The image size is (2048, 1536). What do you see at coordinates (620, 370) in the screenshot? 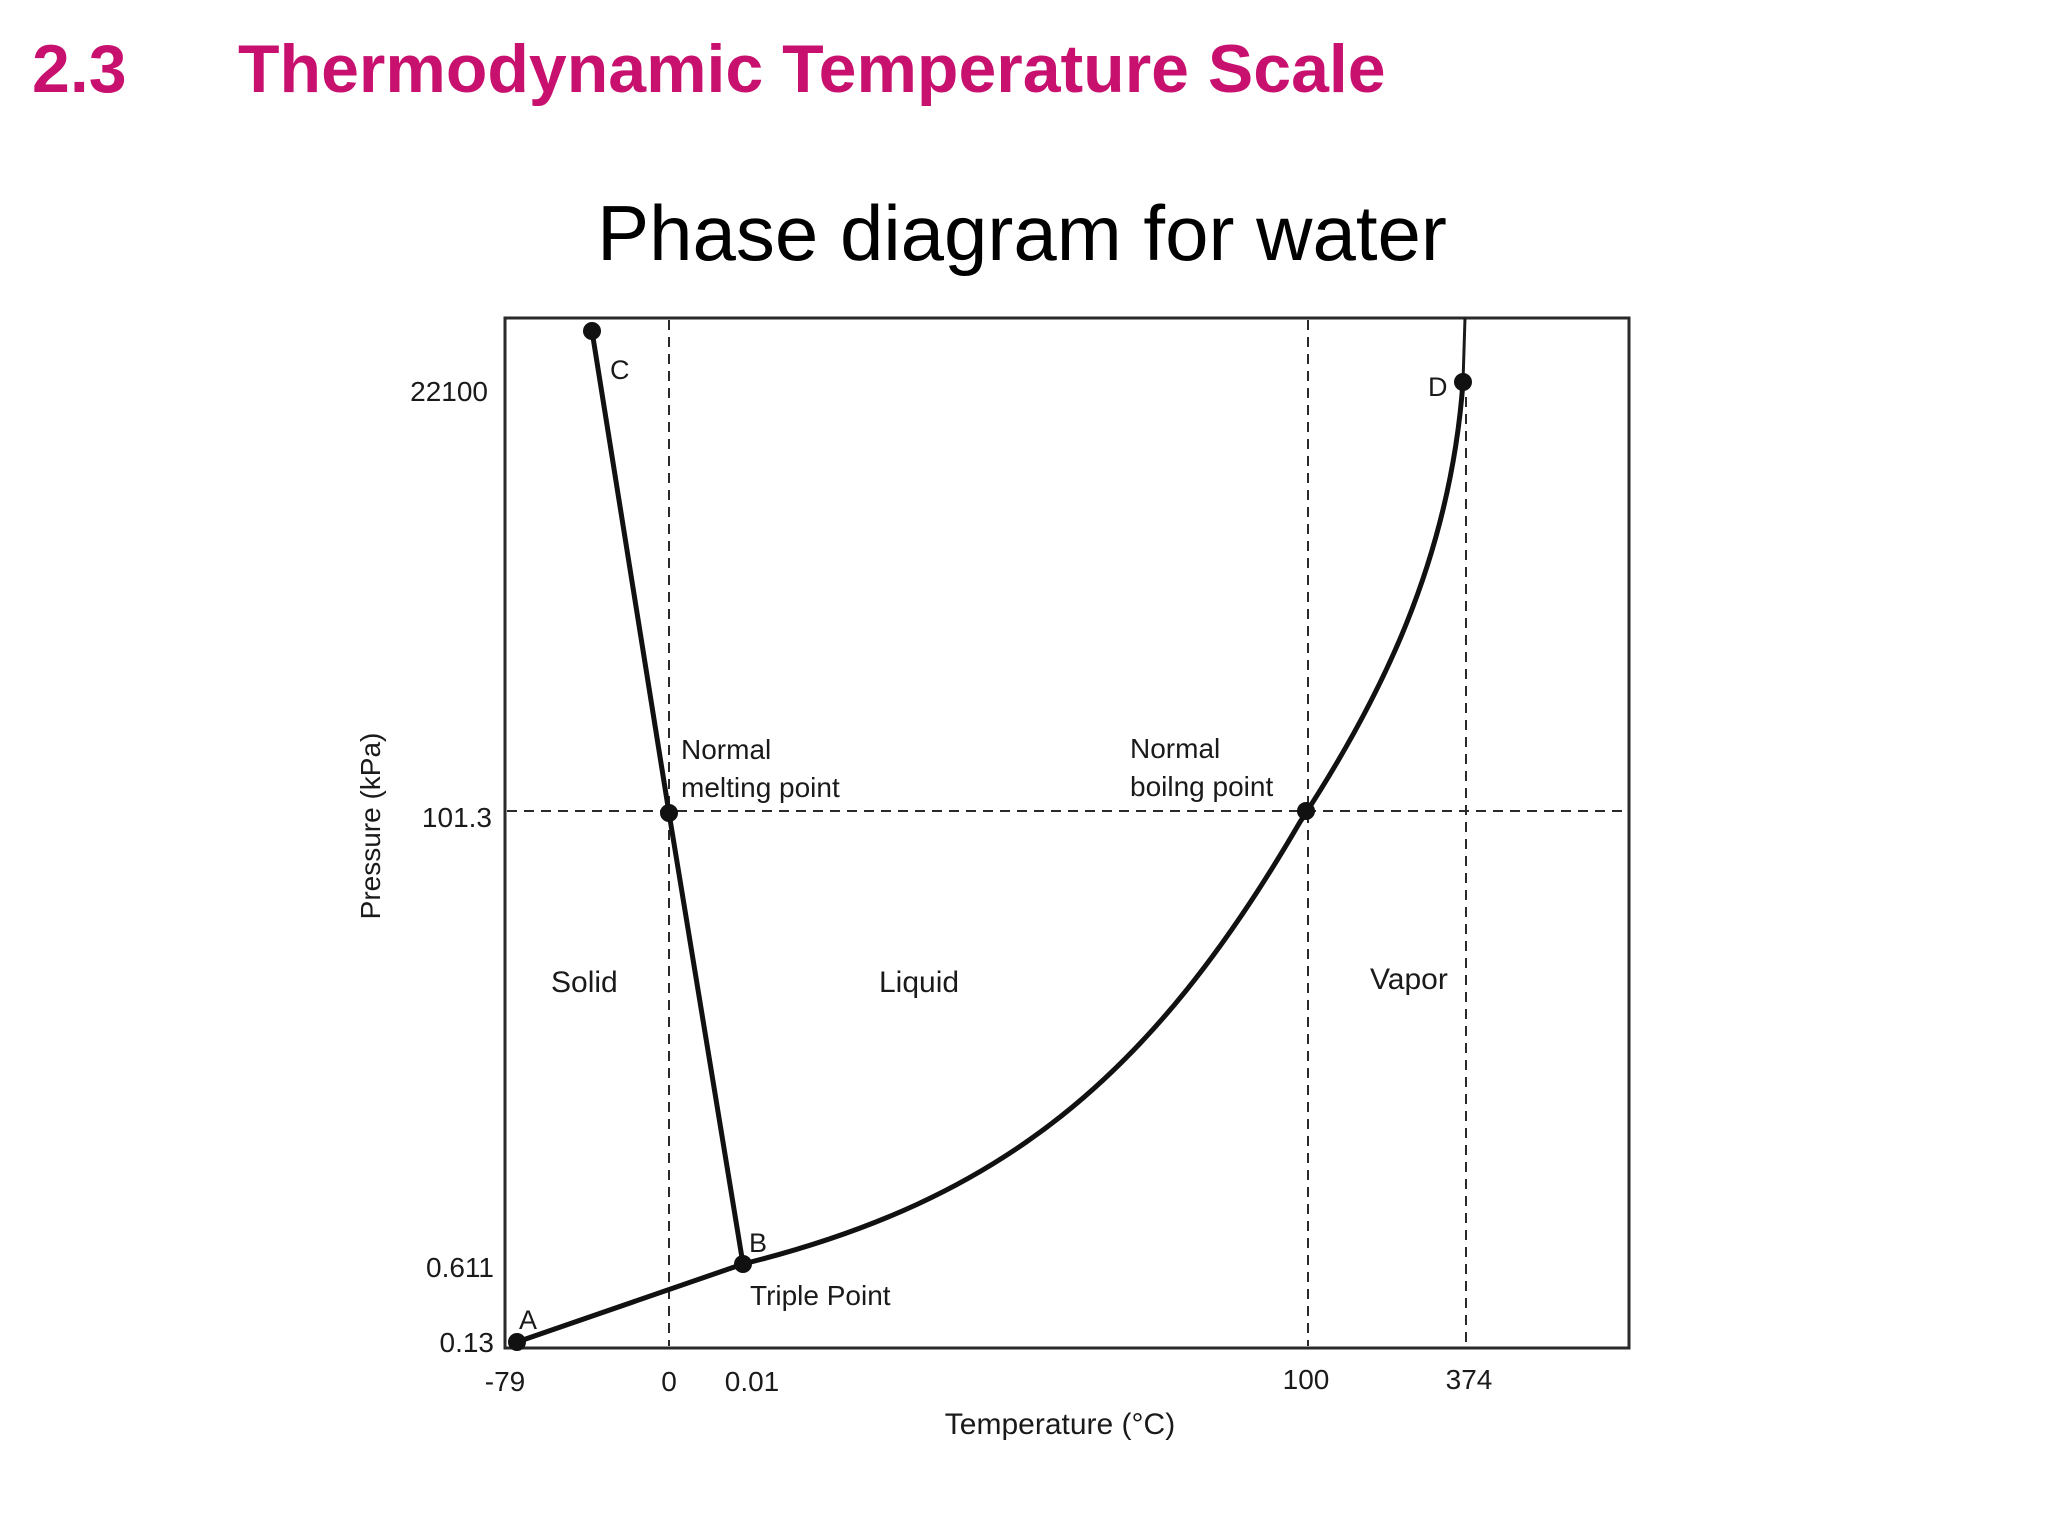
I see `point-label-c: C` at bounding box center [620, 370].